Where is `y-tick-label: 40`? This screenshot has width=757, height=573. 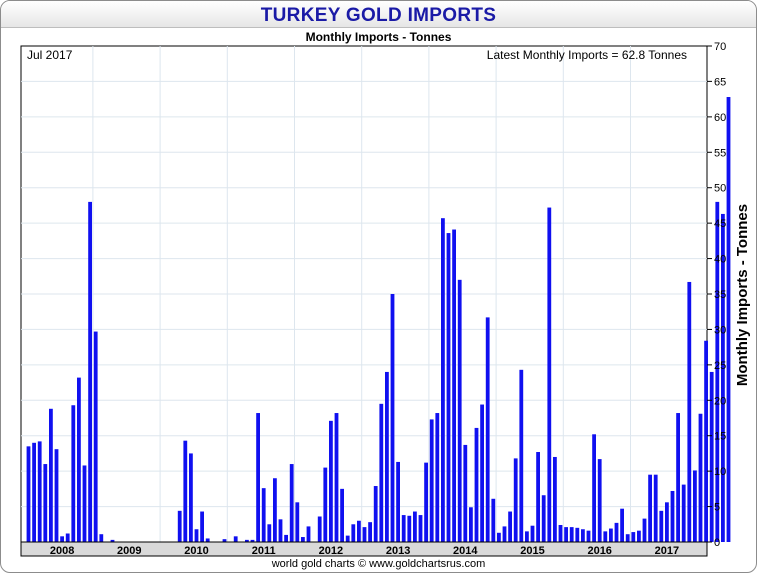
y-tick-label: 40 is located at coordinates (720, 260).